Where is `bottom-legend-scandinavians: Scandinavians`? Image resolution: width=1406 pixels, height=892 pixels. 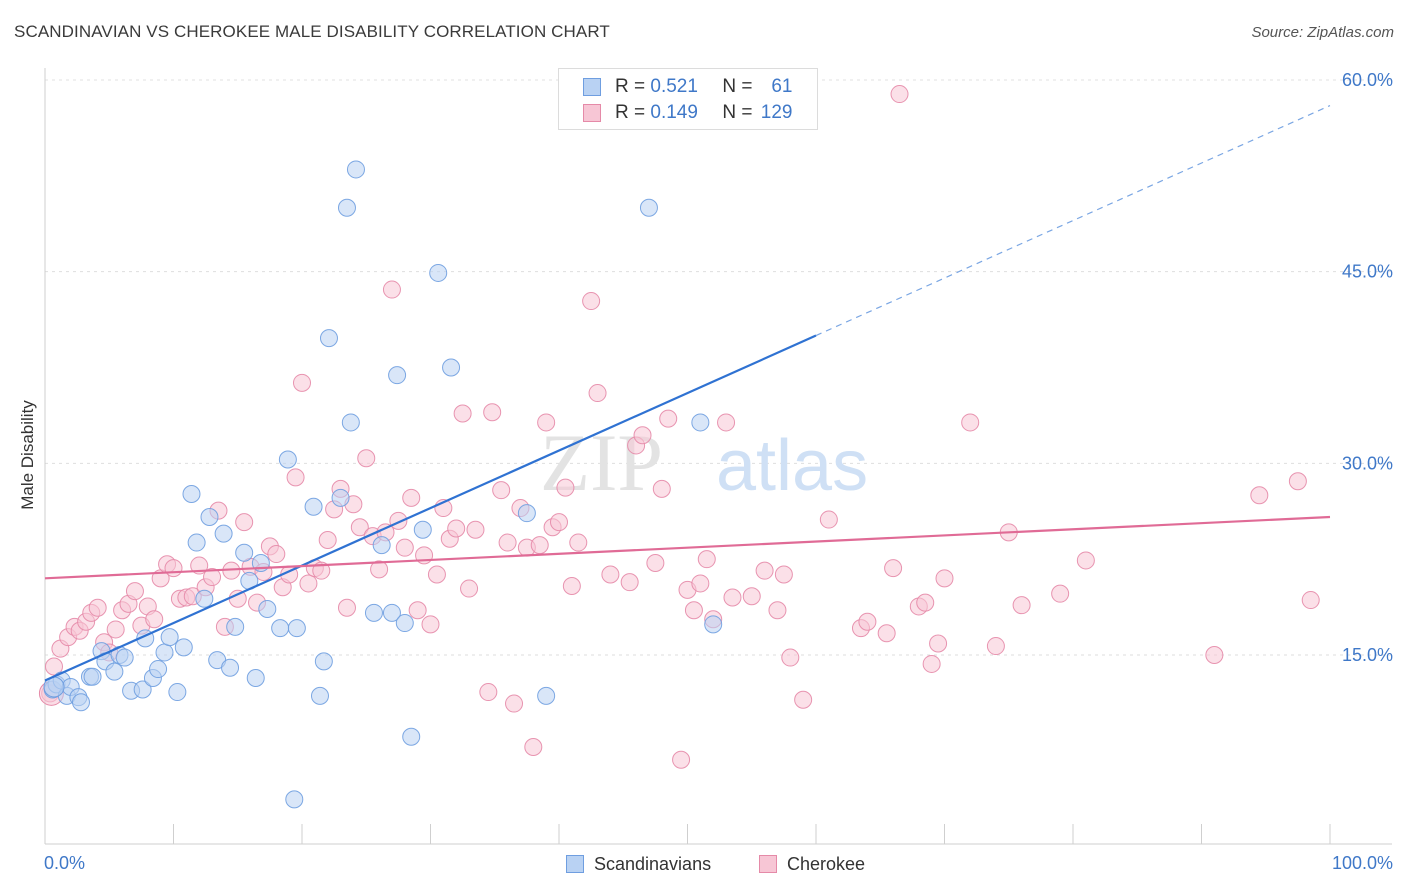 bottom-legend-scandinavians: Scandinavians is located at coordinates (638, 864).